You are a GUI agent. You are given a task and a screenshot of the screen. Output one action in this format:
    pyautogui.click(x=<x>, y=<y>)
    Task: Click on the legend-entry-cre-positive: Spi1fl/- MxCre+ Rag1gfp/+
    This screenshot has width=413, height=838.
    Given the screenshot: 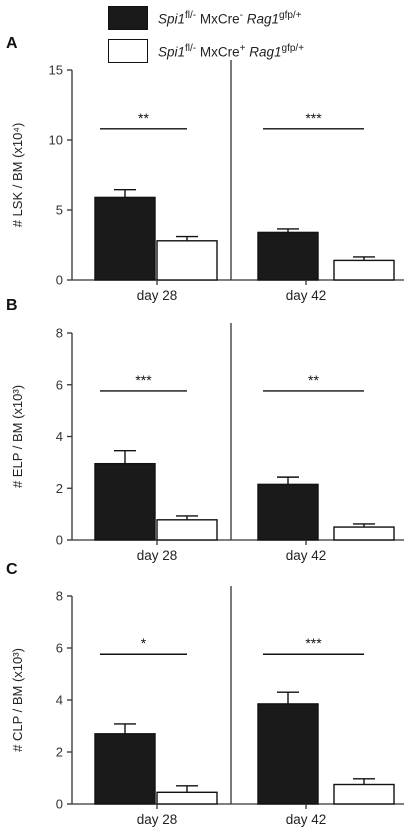 What is the action you would take?
    pyautogui.click(x=206, y=51)
    